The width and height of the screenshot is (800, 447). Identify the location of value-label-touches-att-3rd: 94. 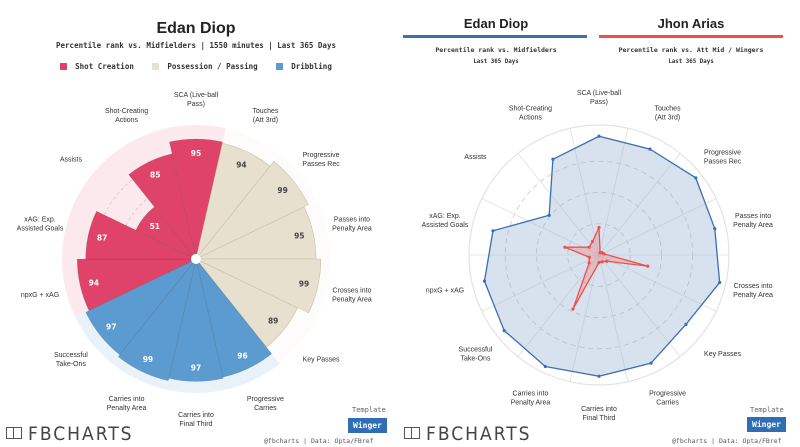
(241, 165).